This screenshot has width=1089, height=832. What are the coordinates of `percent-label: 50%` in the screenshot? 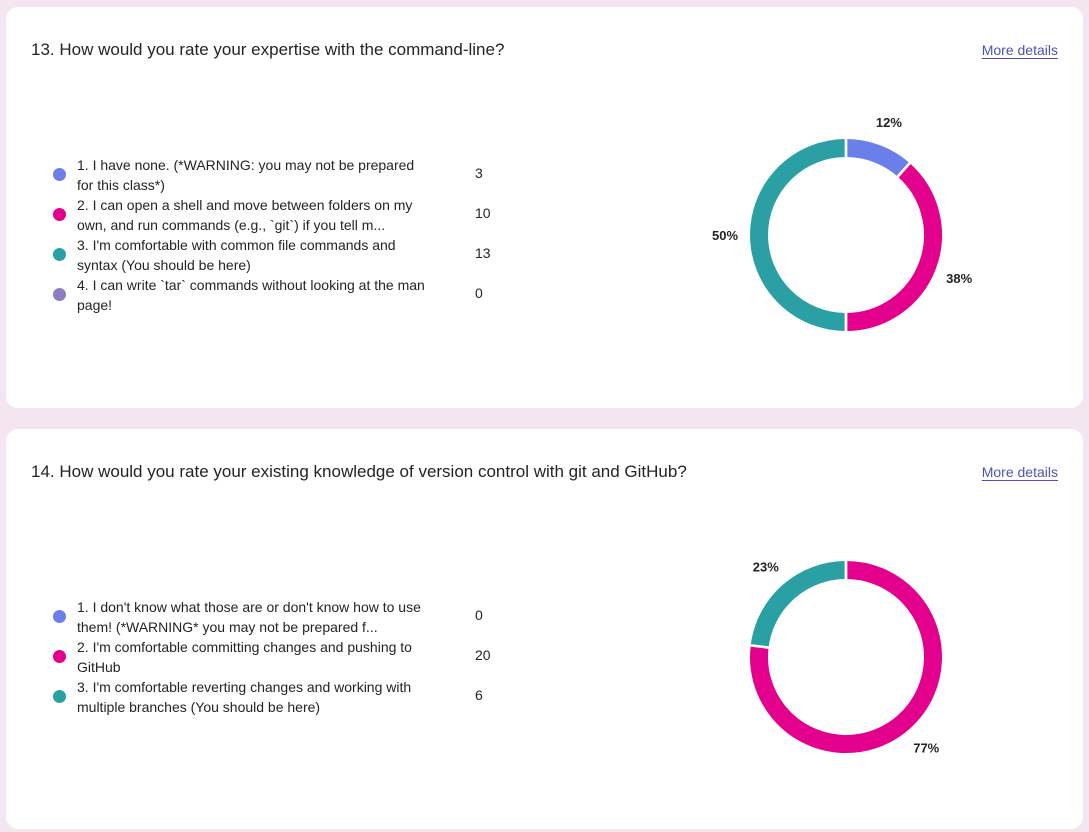 It's located at (725, 235).